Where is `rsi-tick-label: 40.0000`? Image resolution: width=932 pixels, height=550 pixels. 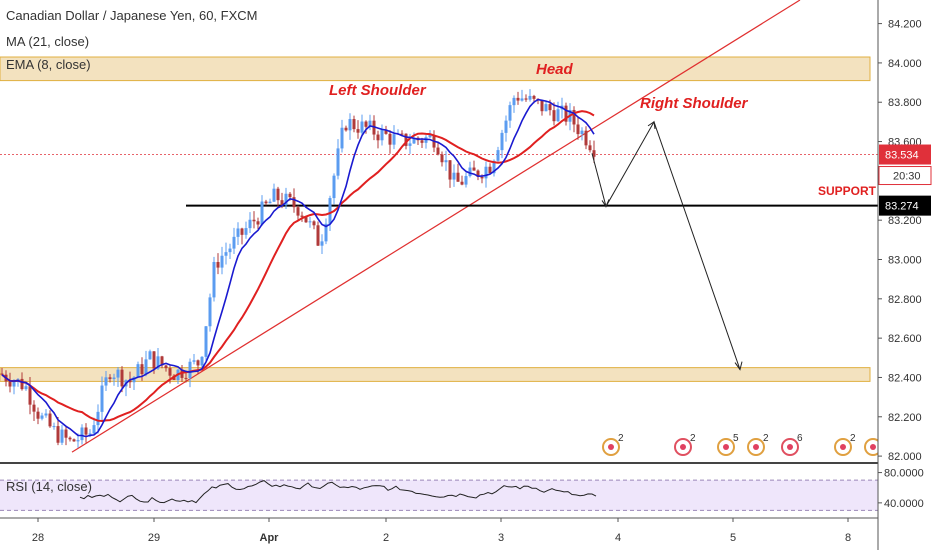 rsi-tick-label: 40.0000 is located at coordinates (904, 504).